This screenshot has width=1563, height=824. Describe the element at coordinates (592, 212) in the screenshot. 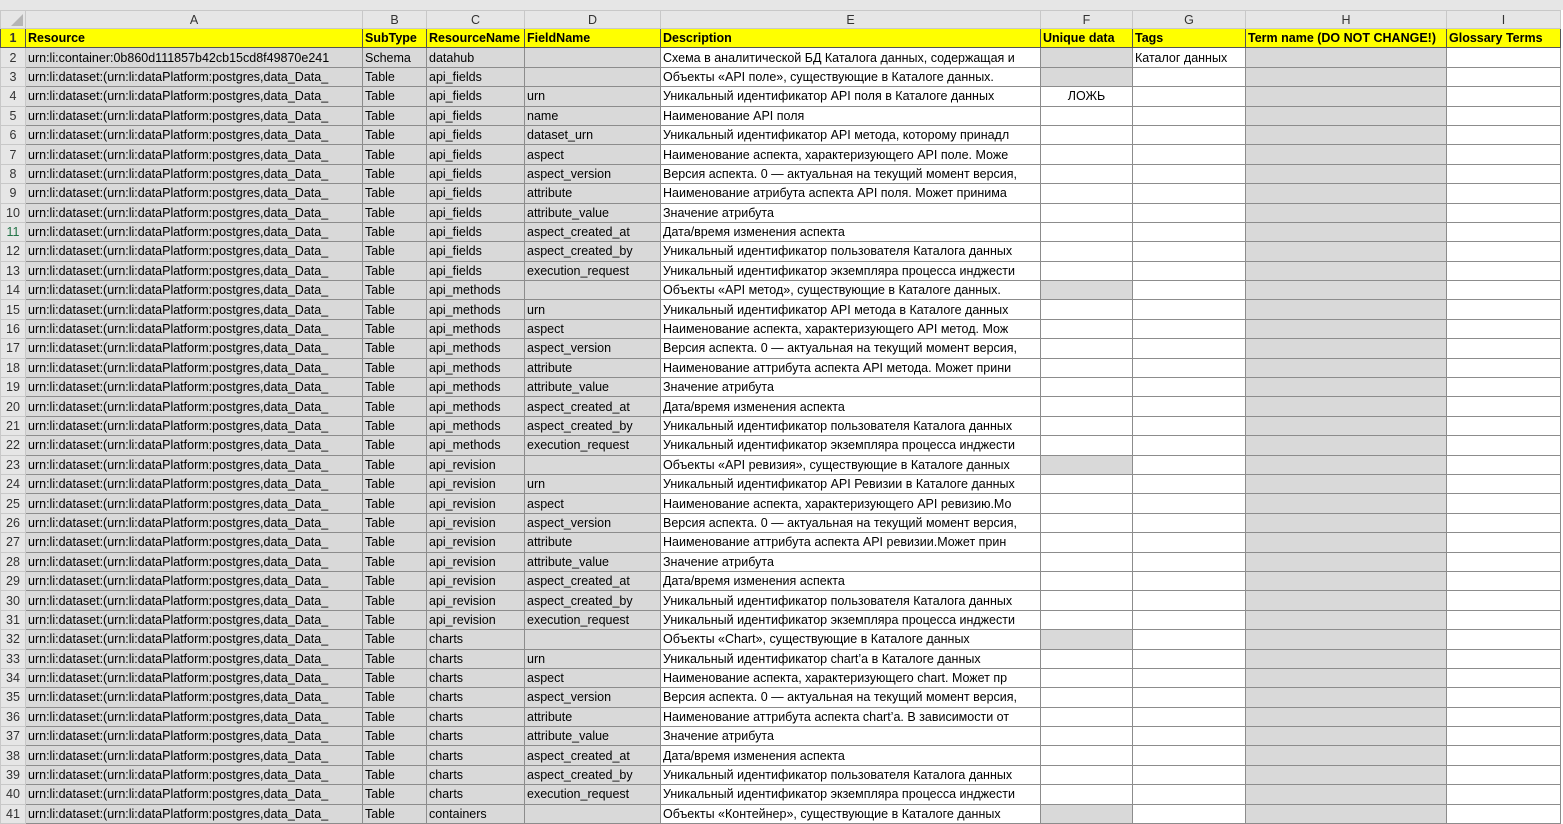

I see `cell-d: attribute_value` at that location.